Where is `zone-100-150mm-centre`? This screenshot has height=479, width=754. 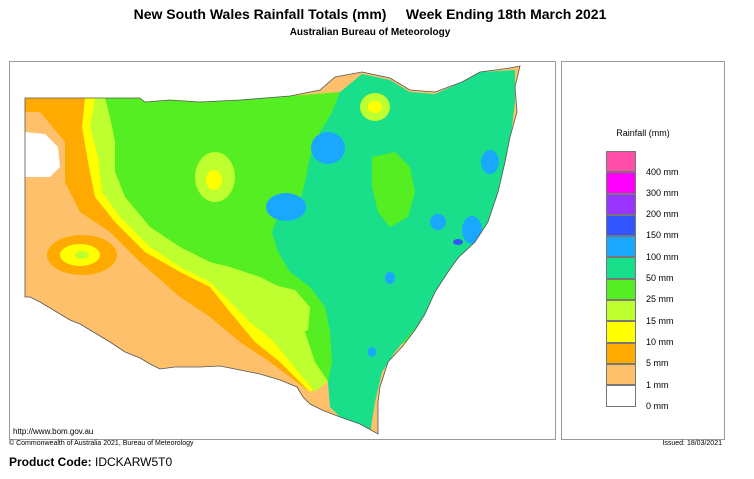 zone-100-150mm-centre is located at coordinates (286, 207).